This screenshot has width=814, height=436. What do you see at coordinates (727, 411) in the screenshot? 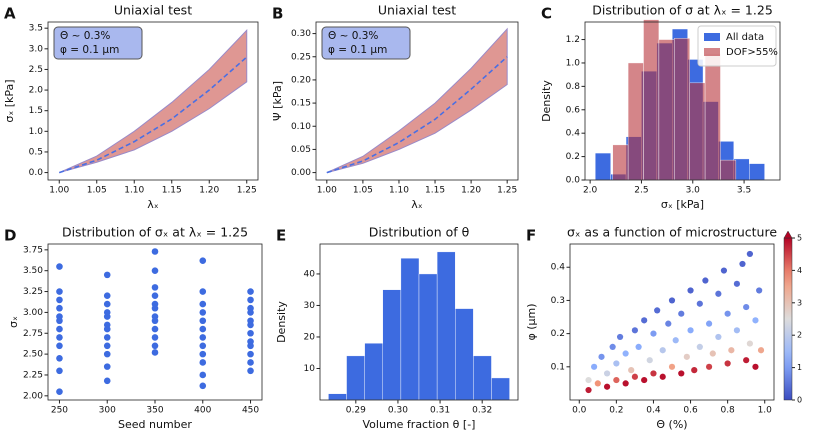
I see `x-tick-label: 0.8` at bounding box center [727, 411].